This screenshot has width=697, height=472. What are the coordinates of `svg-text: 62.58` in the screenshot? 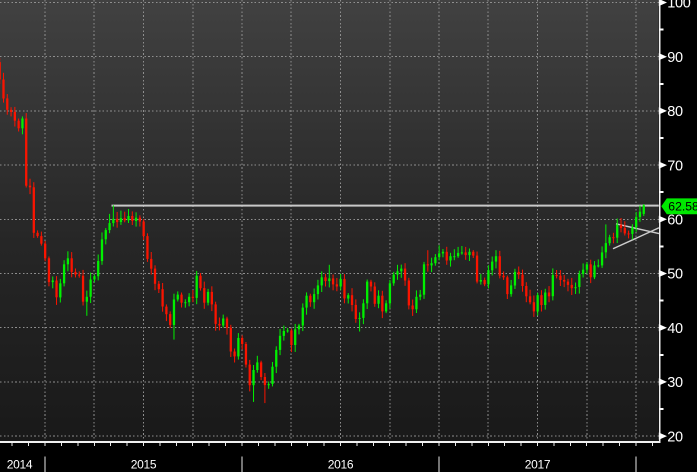 It's located at (682, 206).